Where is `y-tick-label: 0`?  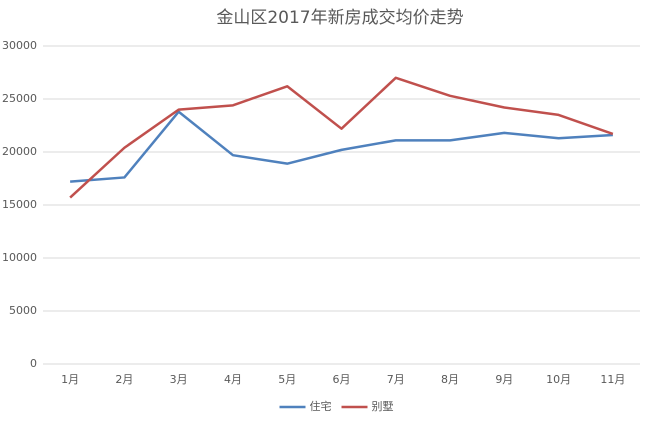 y-tick-label: 0 is located at coordinates (33, 363).